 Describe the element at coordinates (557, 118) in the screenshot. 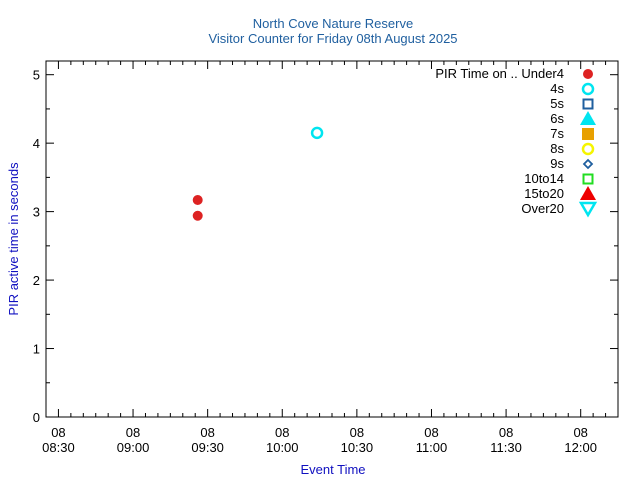

I see `legend-label: 6s` at that location.